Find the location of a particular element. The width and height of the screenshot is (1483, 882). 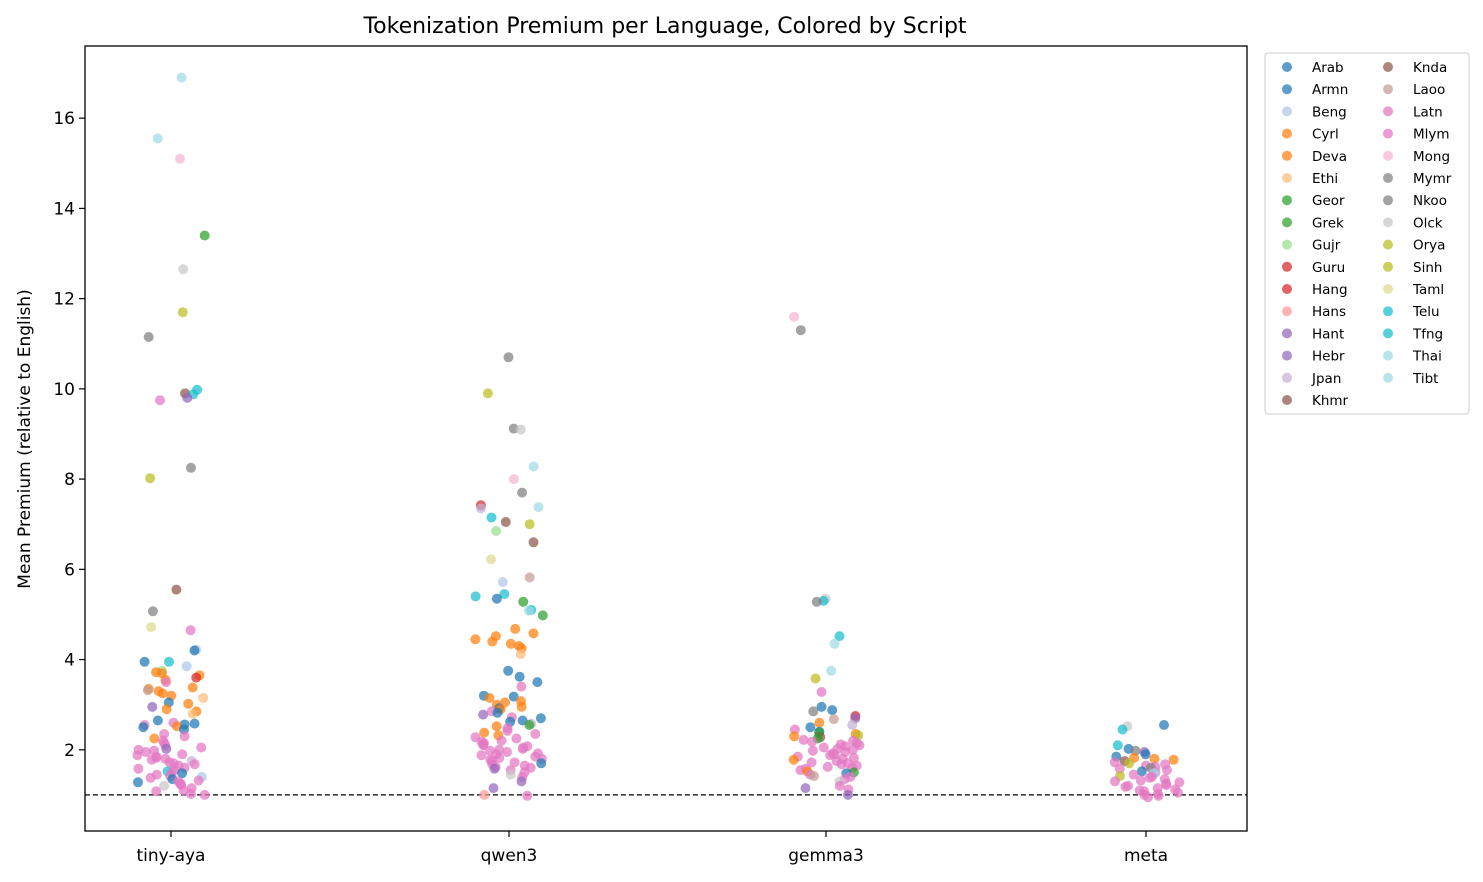

legend-item: Cyrl is located at coordinates (1310, 135).